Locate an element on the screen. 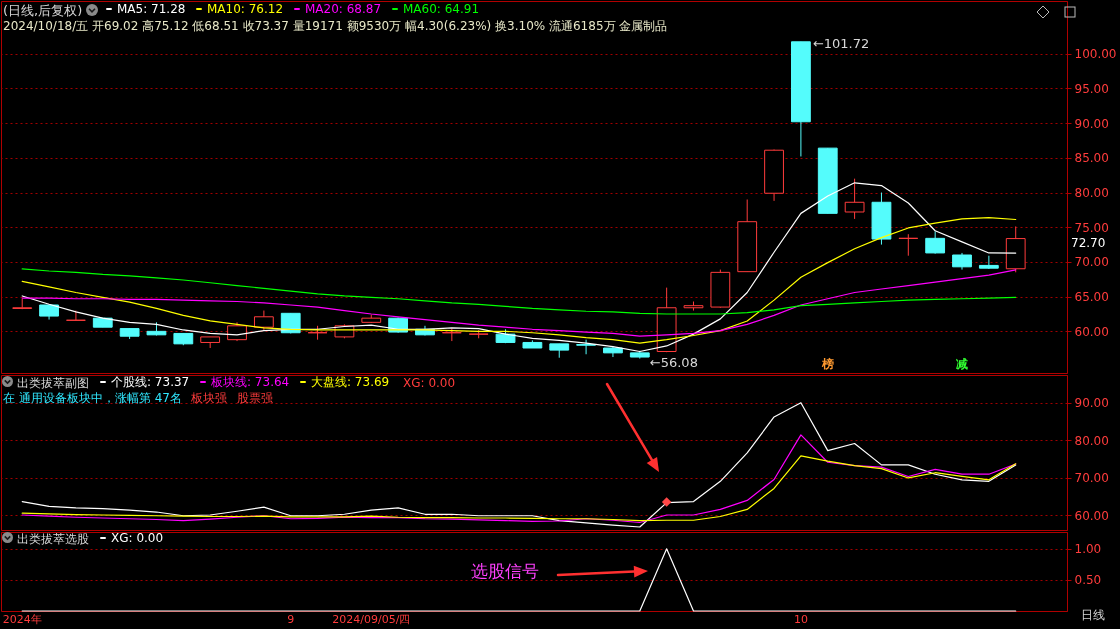 The height and width of the screenshot is (629, 1120). x-tick-label: 2024年 is located at coordinates (22, 619).